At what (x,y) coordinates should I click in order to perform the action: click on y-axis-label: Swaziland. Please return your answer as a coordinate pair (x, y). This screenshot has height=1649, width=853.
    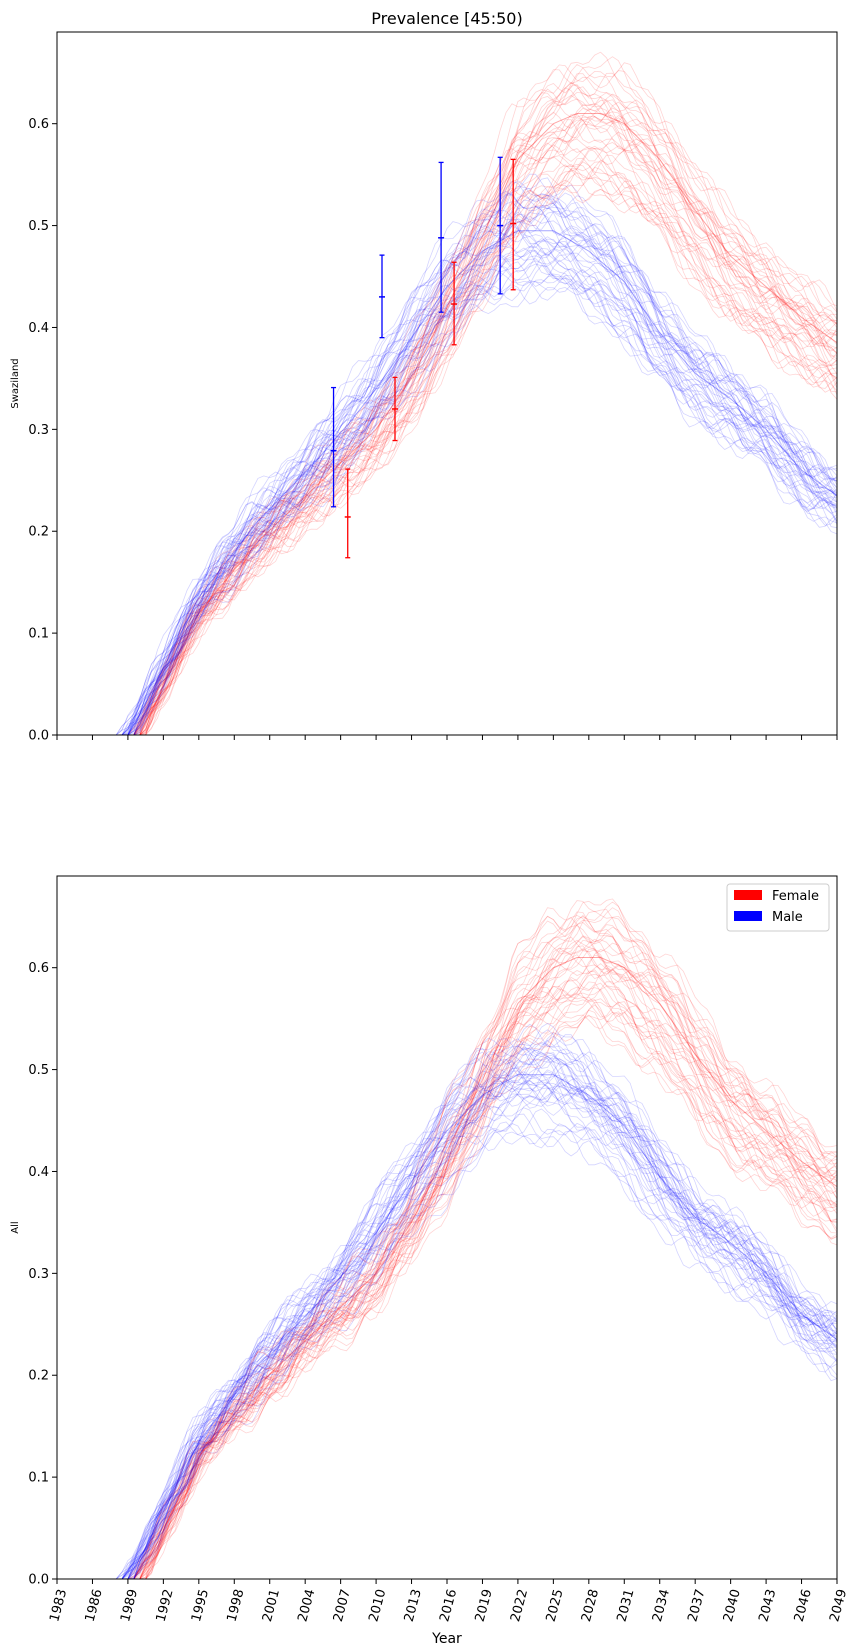
    Looking at the image, I should click on (15, 383).